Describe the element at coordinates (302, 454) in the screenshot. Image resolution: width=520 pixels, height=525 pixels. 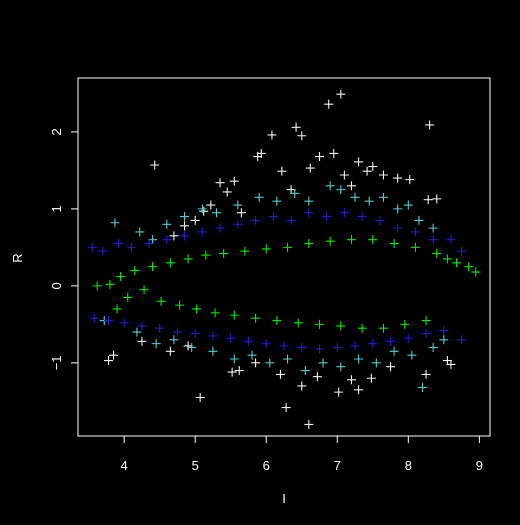
I see `x-axis: 4 5 6 7 8 9` at that location.